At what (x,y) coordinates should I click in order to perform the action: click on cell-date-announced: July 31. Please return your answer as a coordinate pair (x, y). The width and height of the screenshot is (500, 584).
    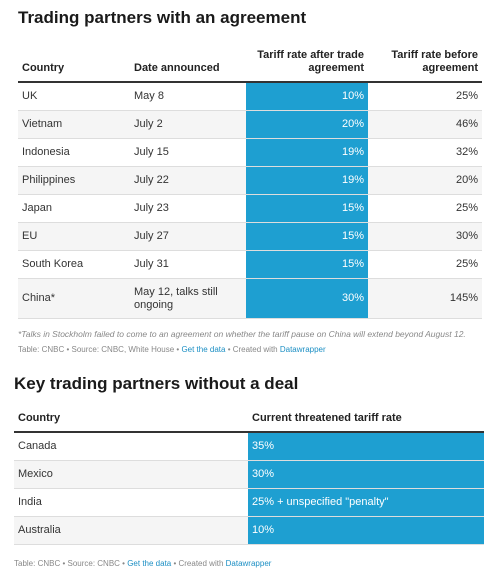
    Looking at the image, I should click on (188, 264).